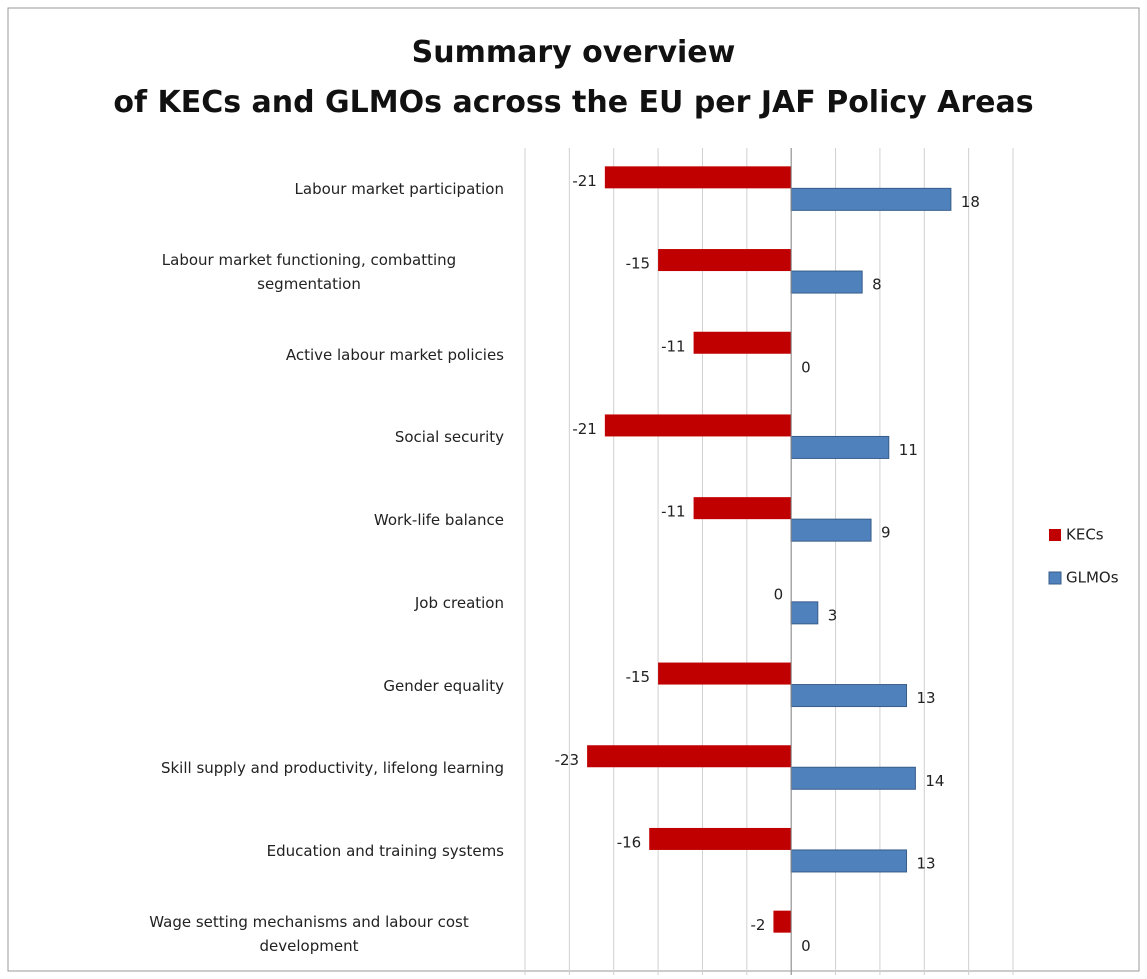  Describe the element at coordinates (262, 686) in the screenshot. I see `category-label-box: Gender equality` at that location.